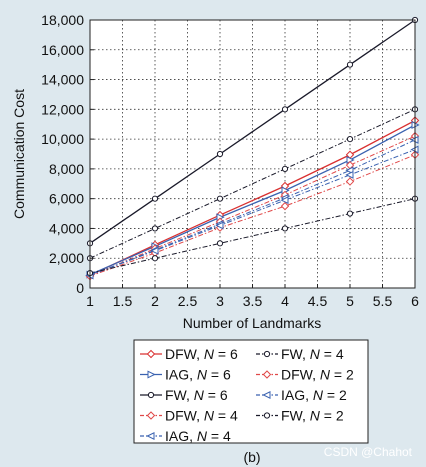 The height and width of the screenshot is (467, 426). Describe the element at coordinates (62, 20) in the screenshot. I see `y-tick-label: 18,000` at that location.